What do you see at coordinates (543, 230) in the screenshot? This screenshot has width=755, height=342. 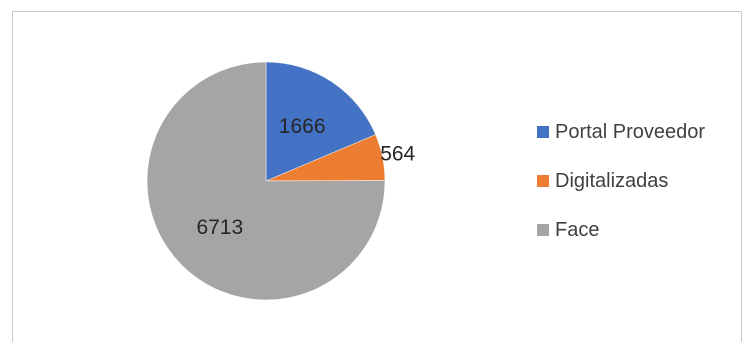 I see `legend-swatch-face` at bounding box center [543, 230].